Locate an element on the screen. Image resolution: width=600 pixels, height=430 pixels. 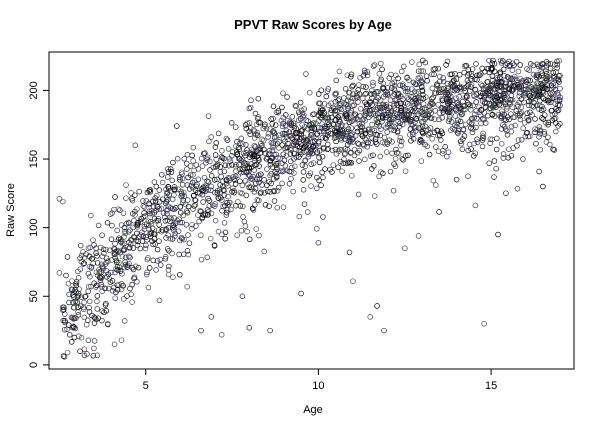
y-tick-label: 0 is located at coordinates (34, 365).